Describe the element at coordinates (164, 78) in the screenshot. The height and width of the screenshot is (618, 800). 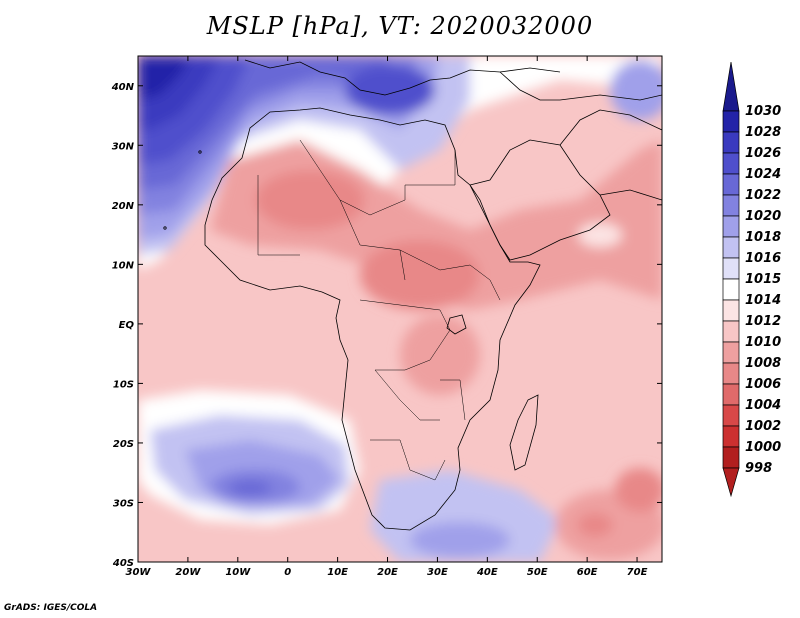
I see `isobar-1028-band` at that location.